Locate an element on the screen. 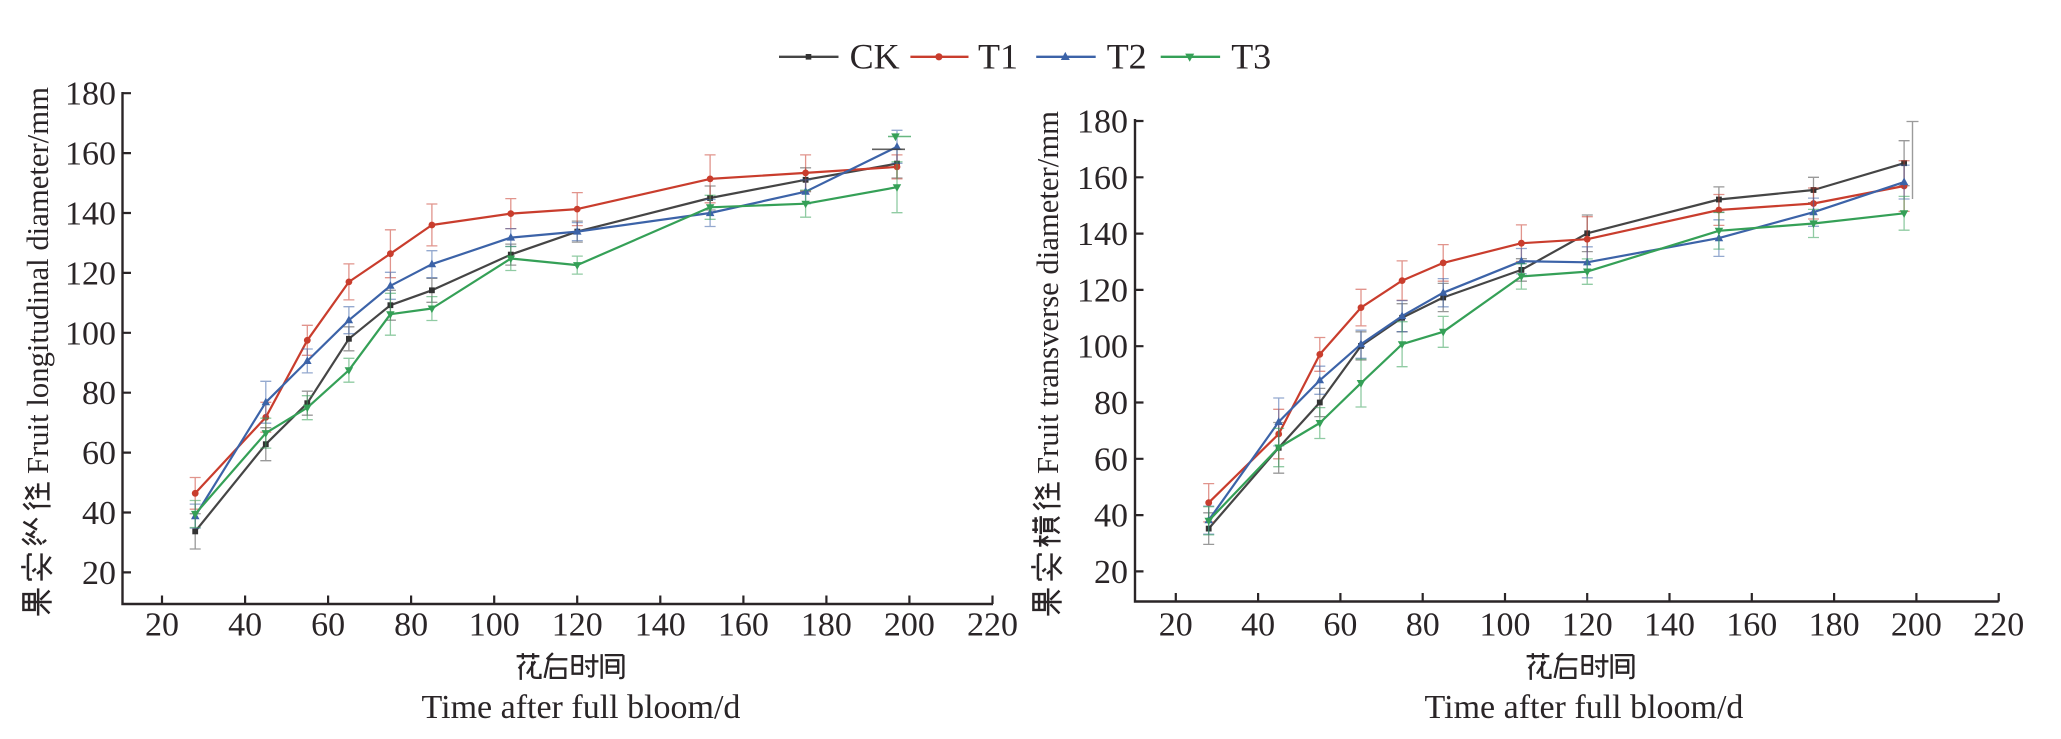 The image size is (2061, 739). svg-text: T2 is located at coordinates (1127, 57).